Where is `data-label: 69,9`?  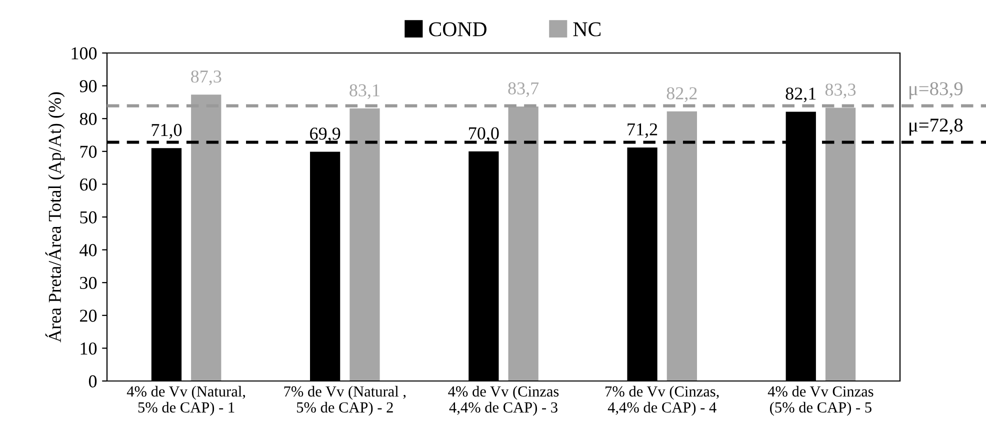
data-label: 69,9 is located at coordinates (325, 135).